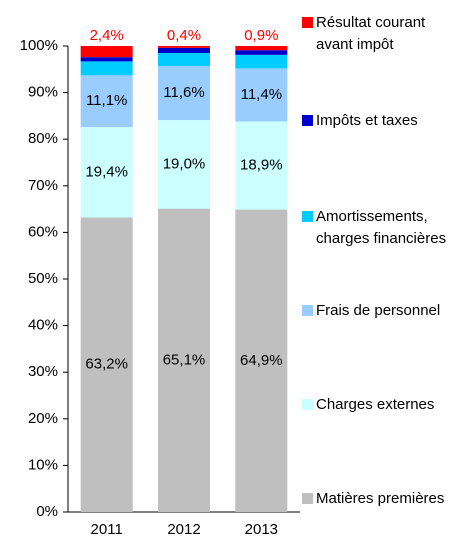 The width and height of the screenshot is (456, 537). What do you see at coordinates (43, 92) in the screenshot?
I see `y-tick-label: 90%` at bounding box center [43, 92].